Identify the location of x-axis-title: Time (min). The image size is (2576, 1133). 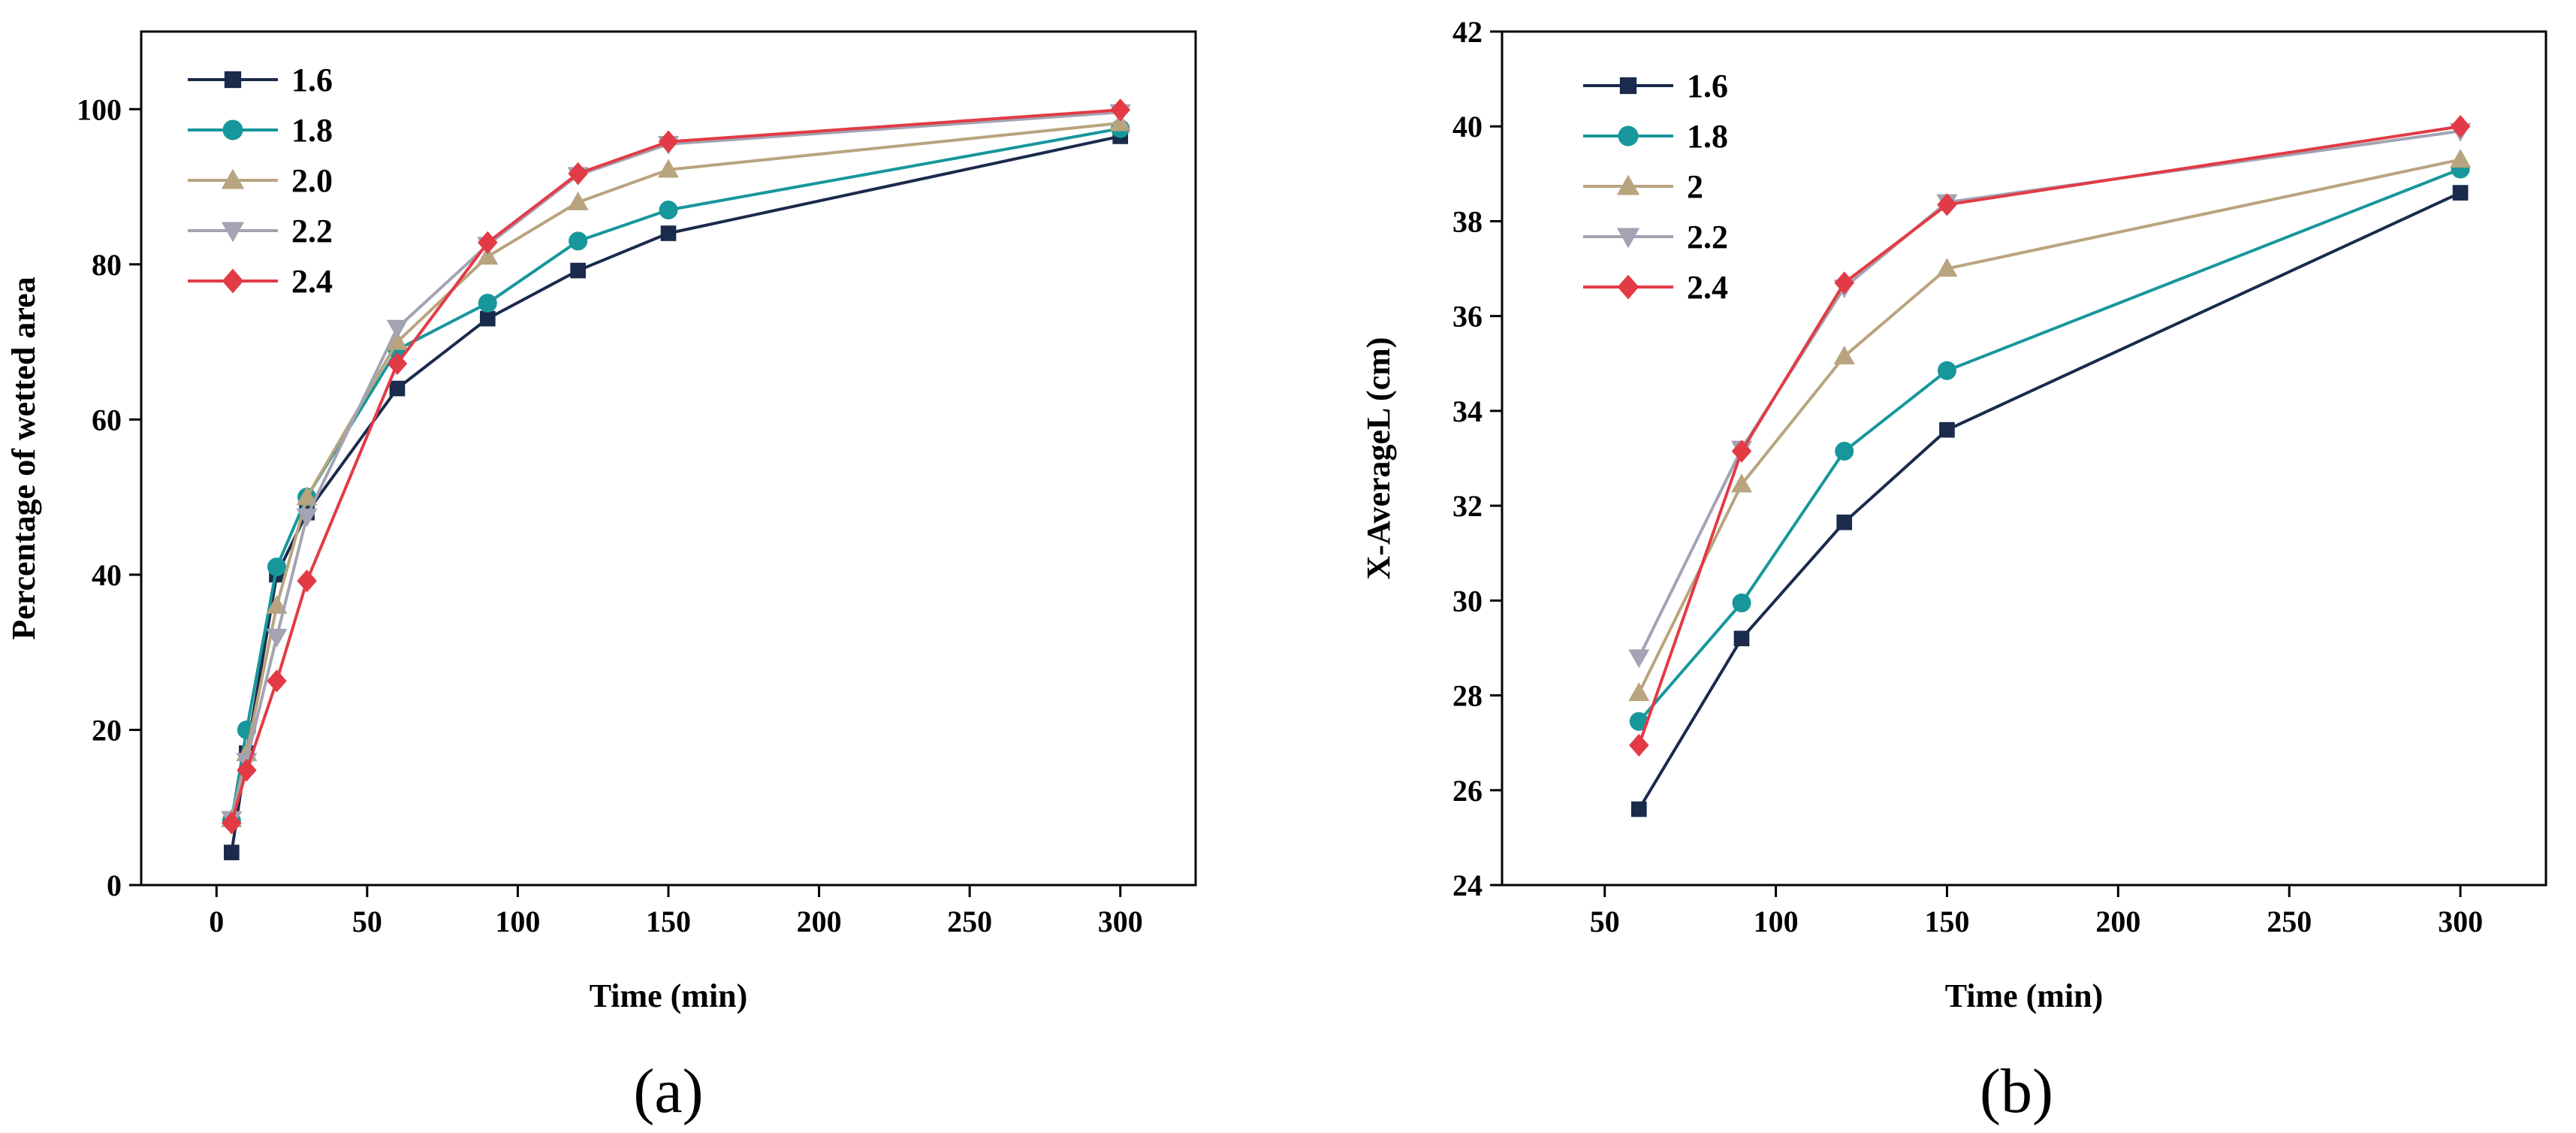
(2025, 995).